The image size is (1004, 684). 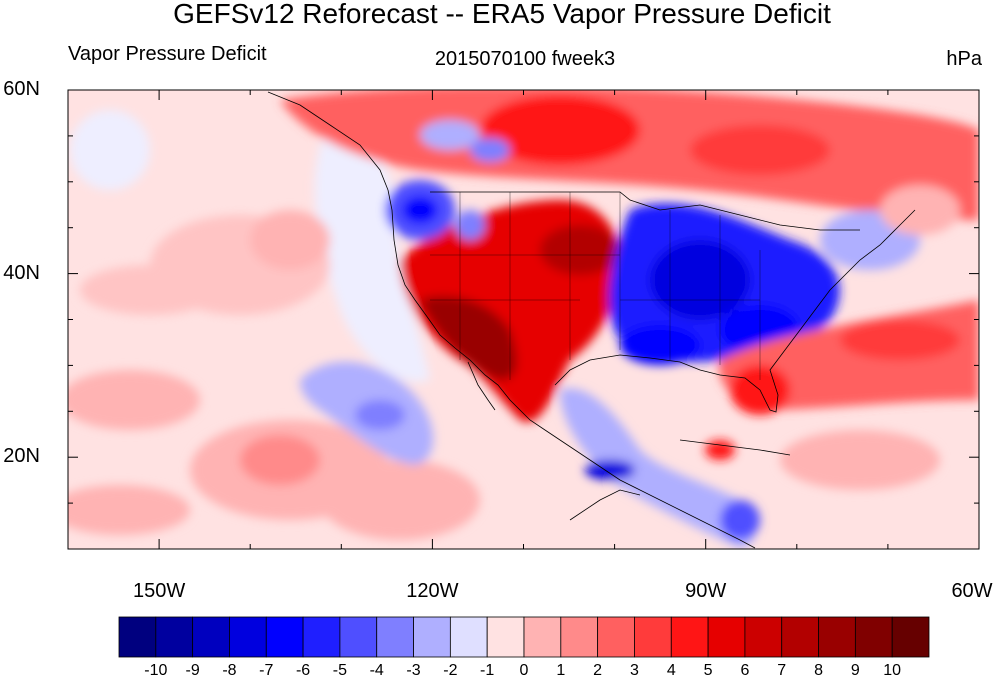 What do you see at coordinates (413, 670) in the screenshot?
I see `colorbar-level-label: -3` at bounding box center [413, 670].